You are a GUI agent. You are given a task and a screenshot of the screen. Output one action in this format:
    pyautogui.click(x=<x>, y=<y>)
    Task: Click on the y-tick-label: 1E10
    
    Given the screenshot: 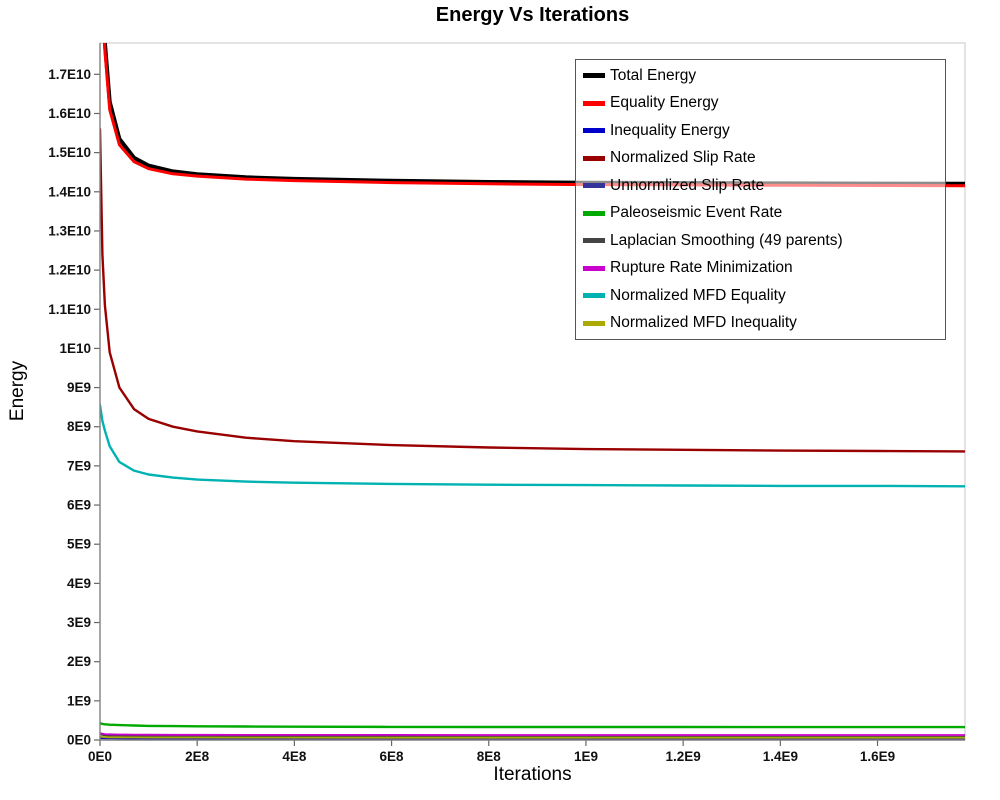 What is the action you would take?
    pyautogui.click(x=75, y=348)
    